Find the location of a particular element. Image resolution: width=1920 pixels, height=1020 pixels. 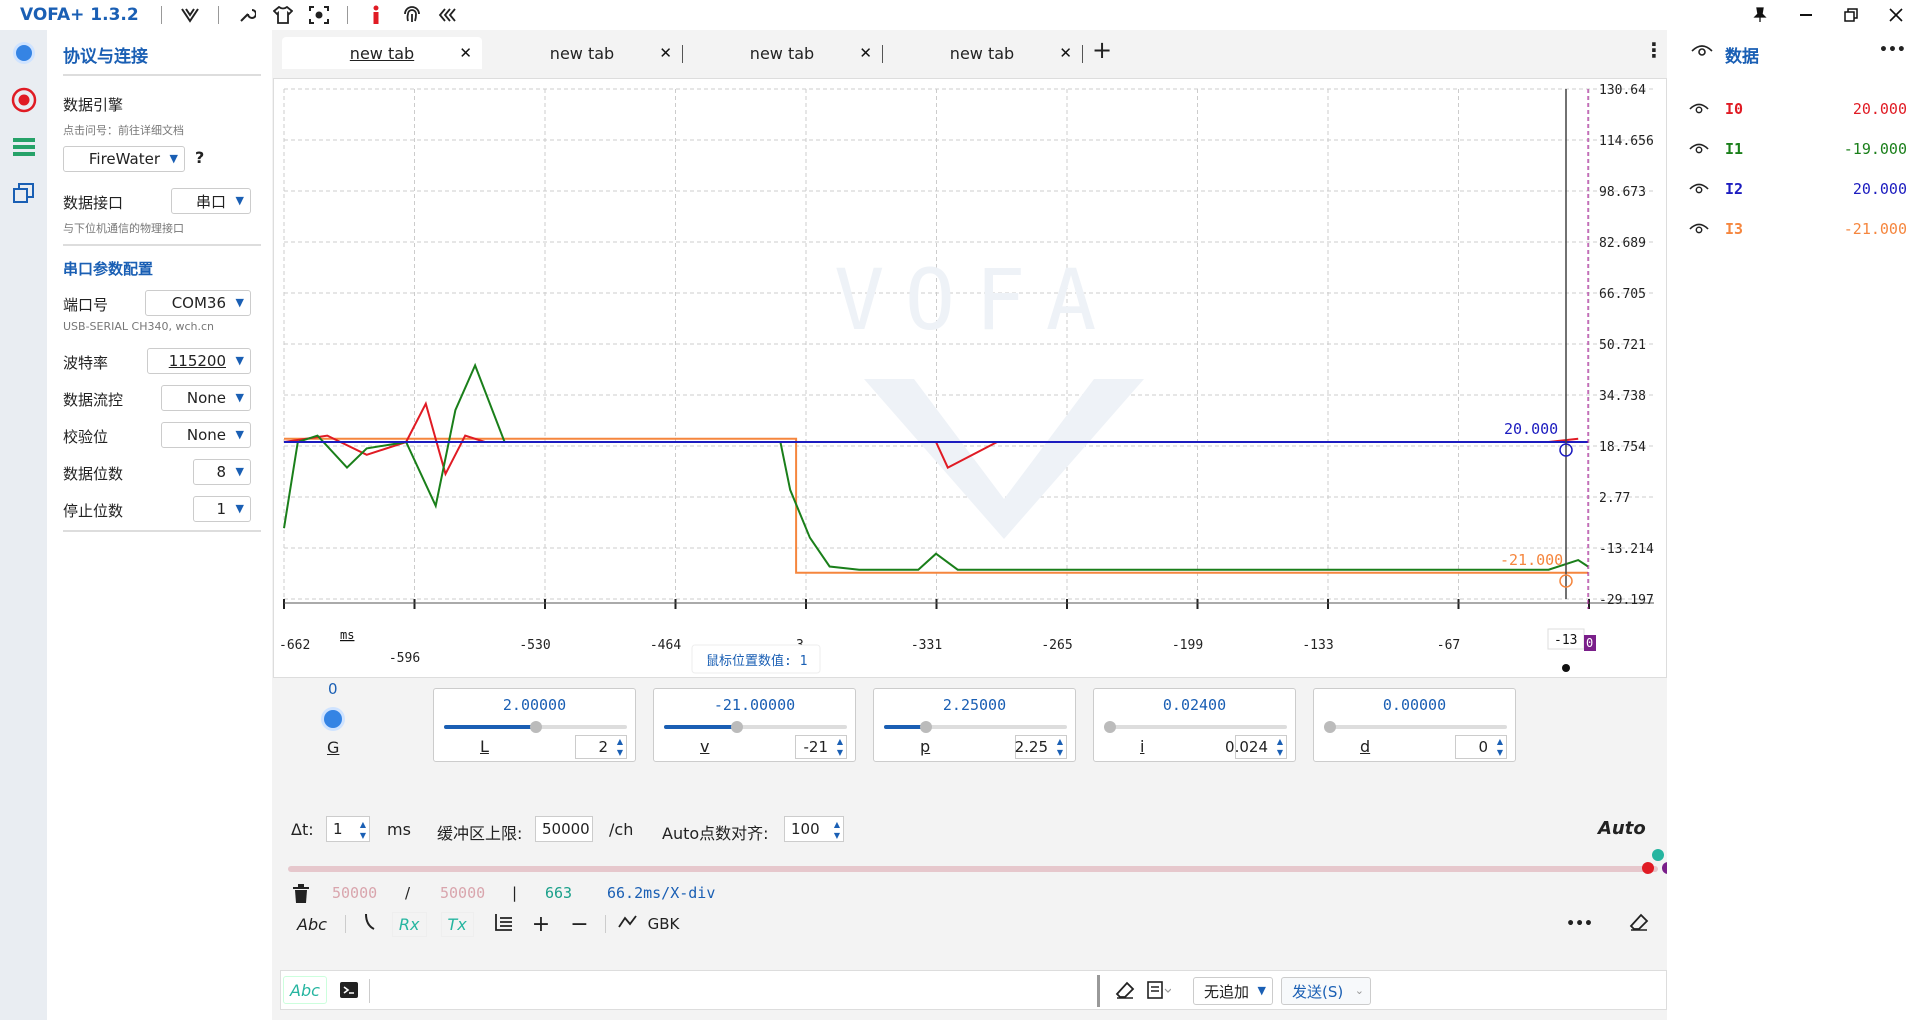

y-tick-label: -29.197 is located at coordinates (1626, 600).